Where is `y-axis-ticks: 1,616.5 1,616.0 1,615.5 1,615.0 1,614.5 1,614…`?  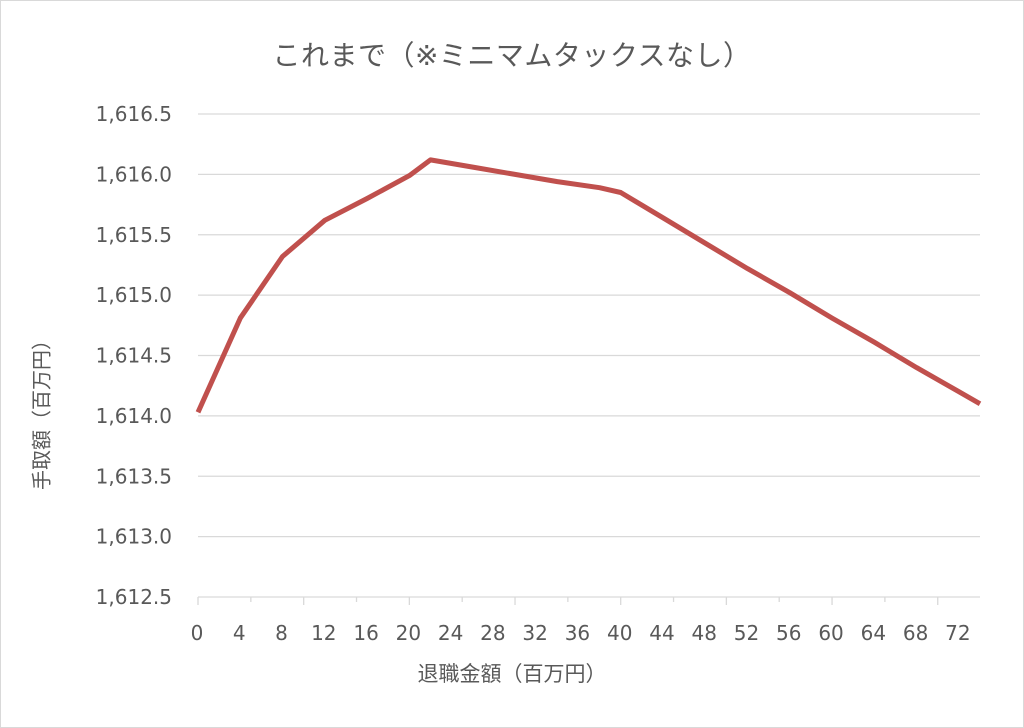
y-axis-ticks: 1,616.5 1,616.0 1,615.5 1,615.0 1,614.5 1,614… is located at coordinates (134, 355).